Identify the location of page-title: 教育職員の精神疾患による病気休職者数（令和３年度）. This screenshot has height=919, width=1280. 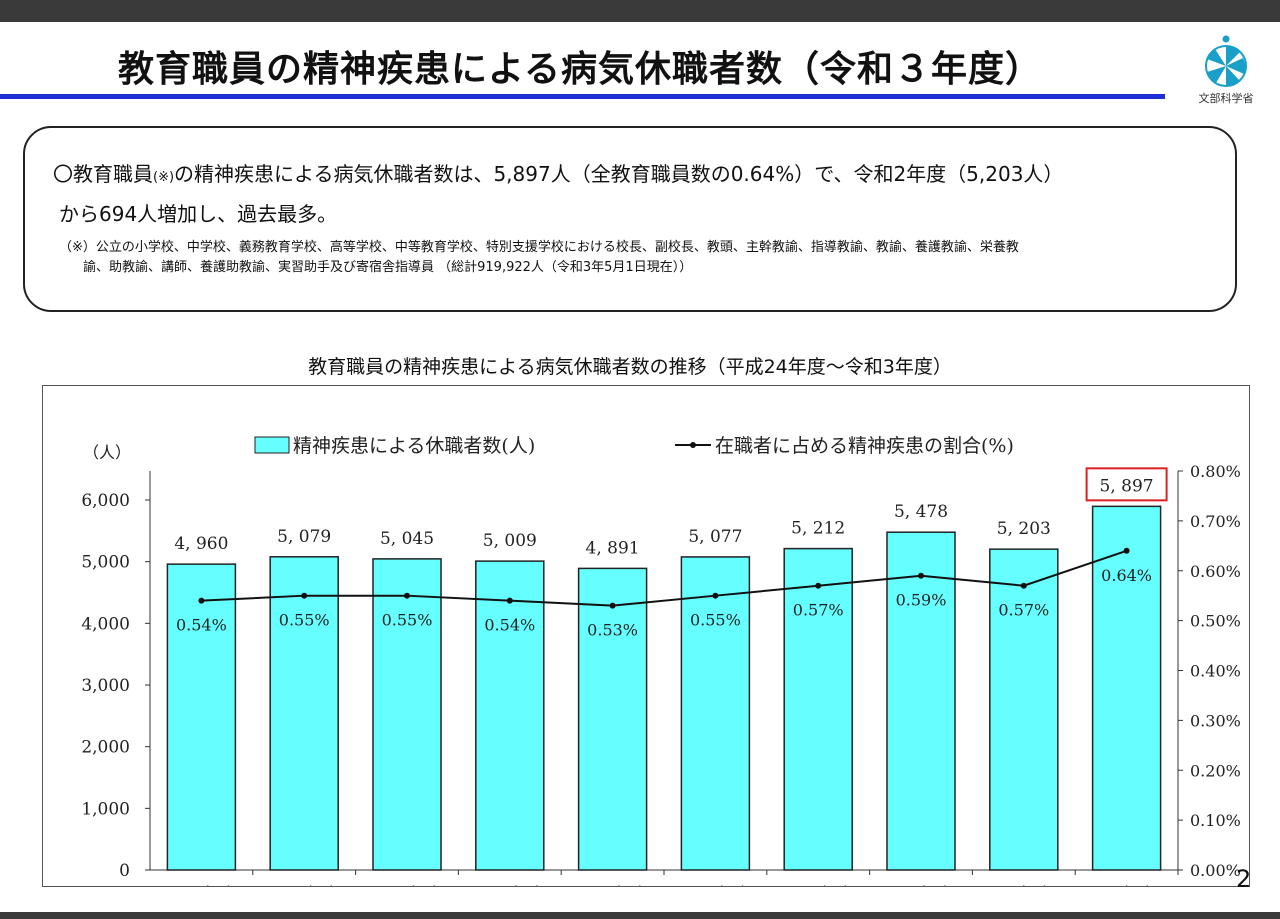
(580, 69).